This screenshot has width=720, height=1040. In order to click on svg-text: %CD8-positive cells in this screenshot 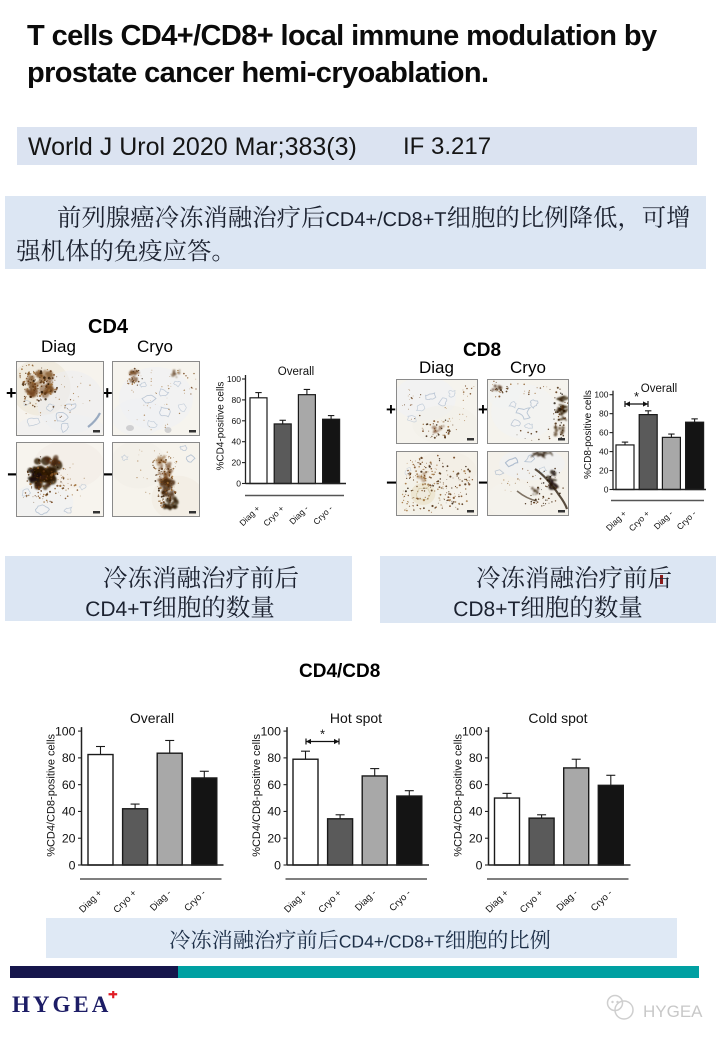, I will do `click(588, 434)`.